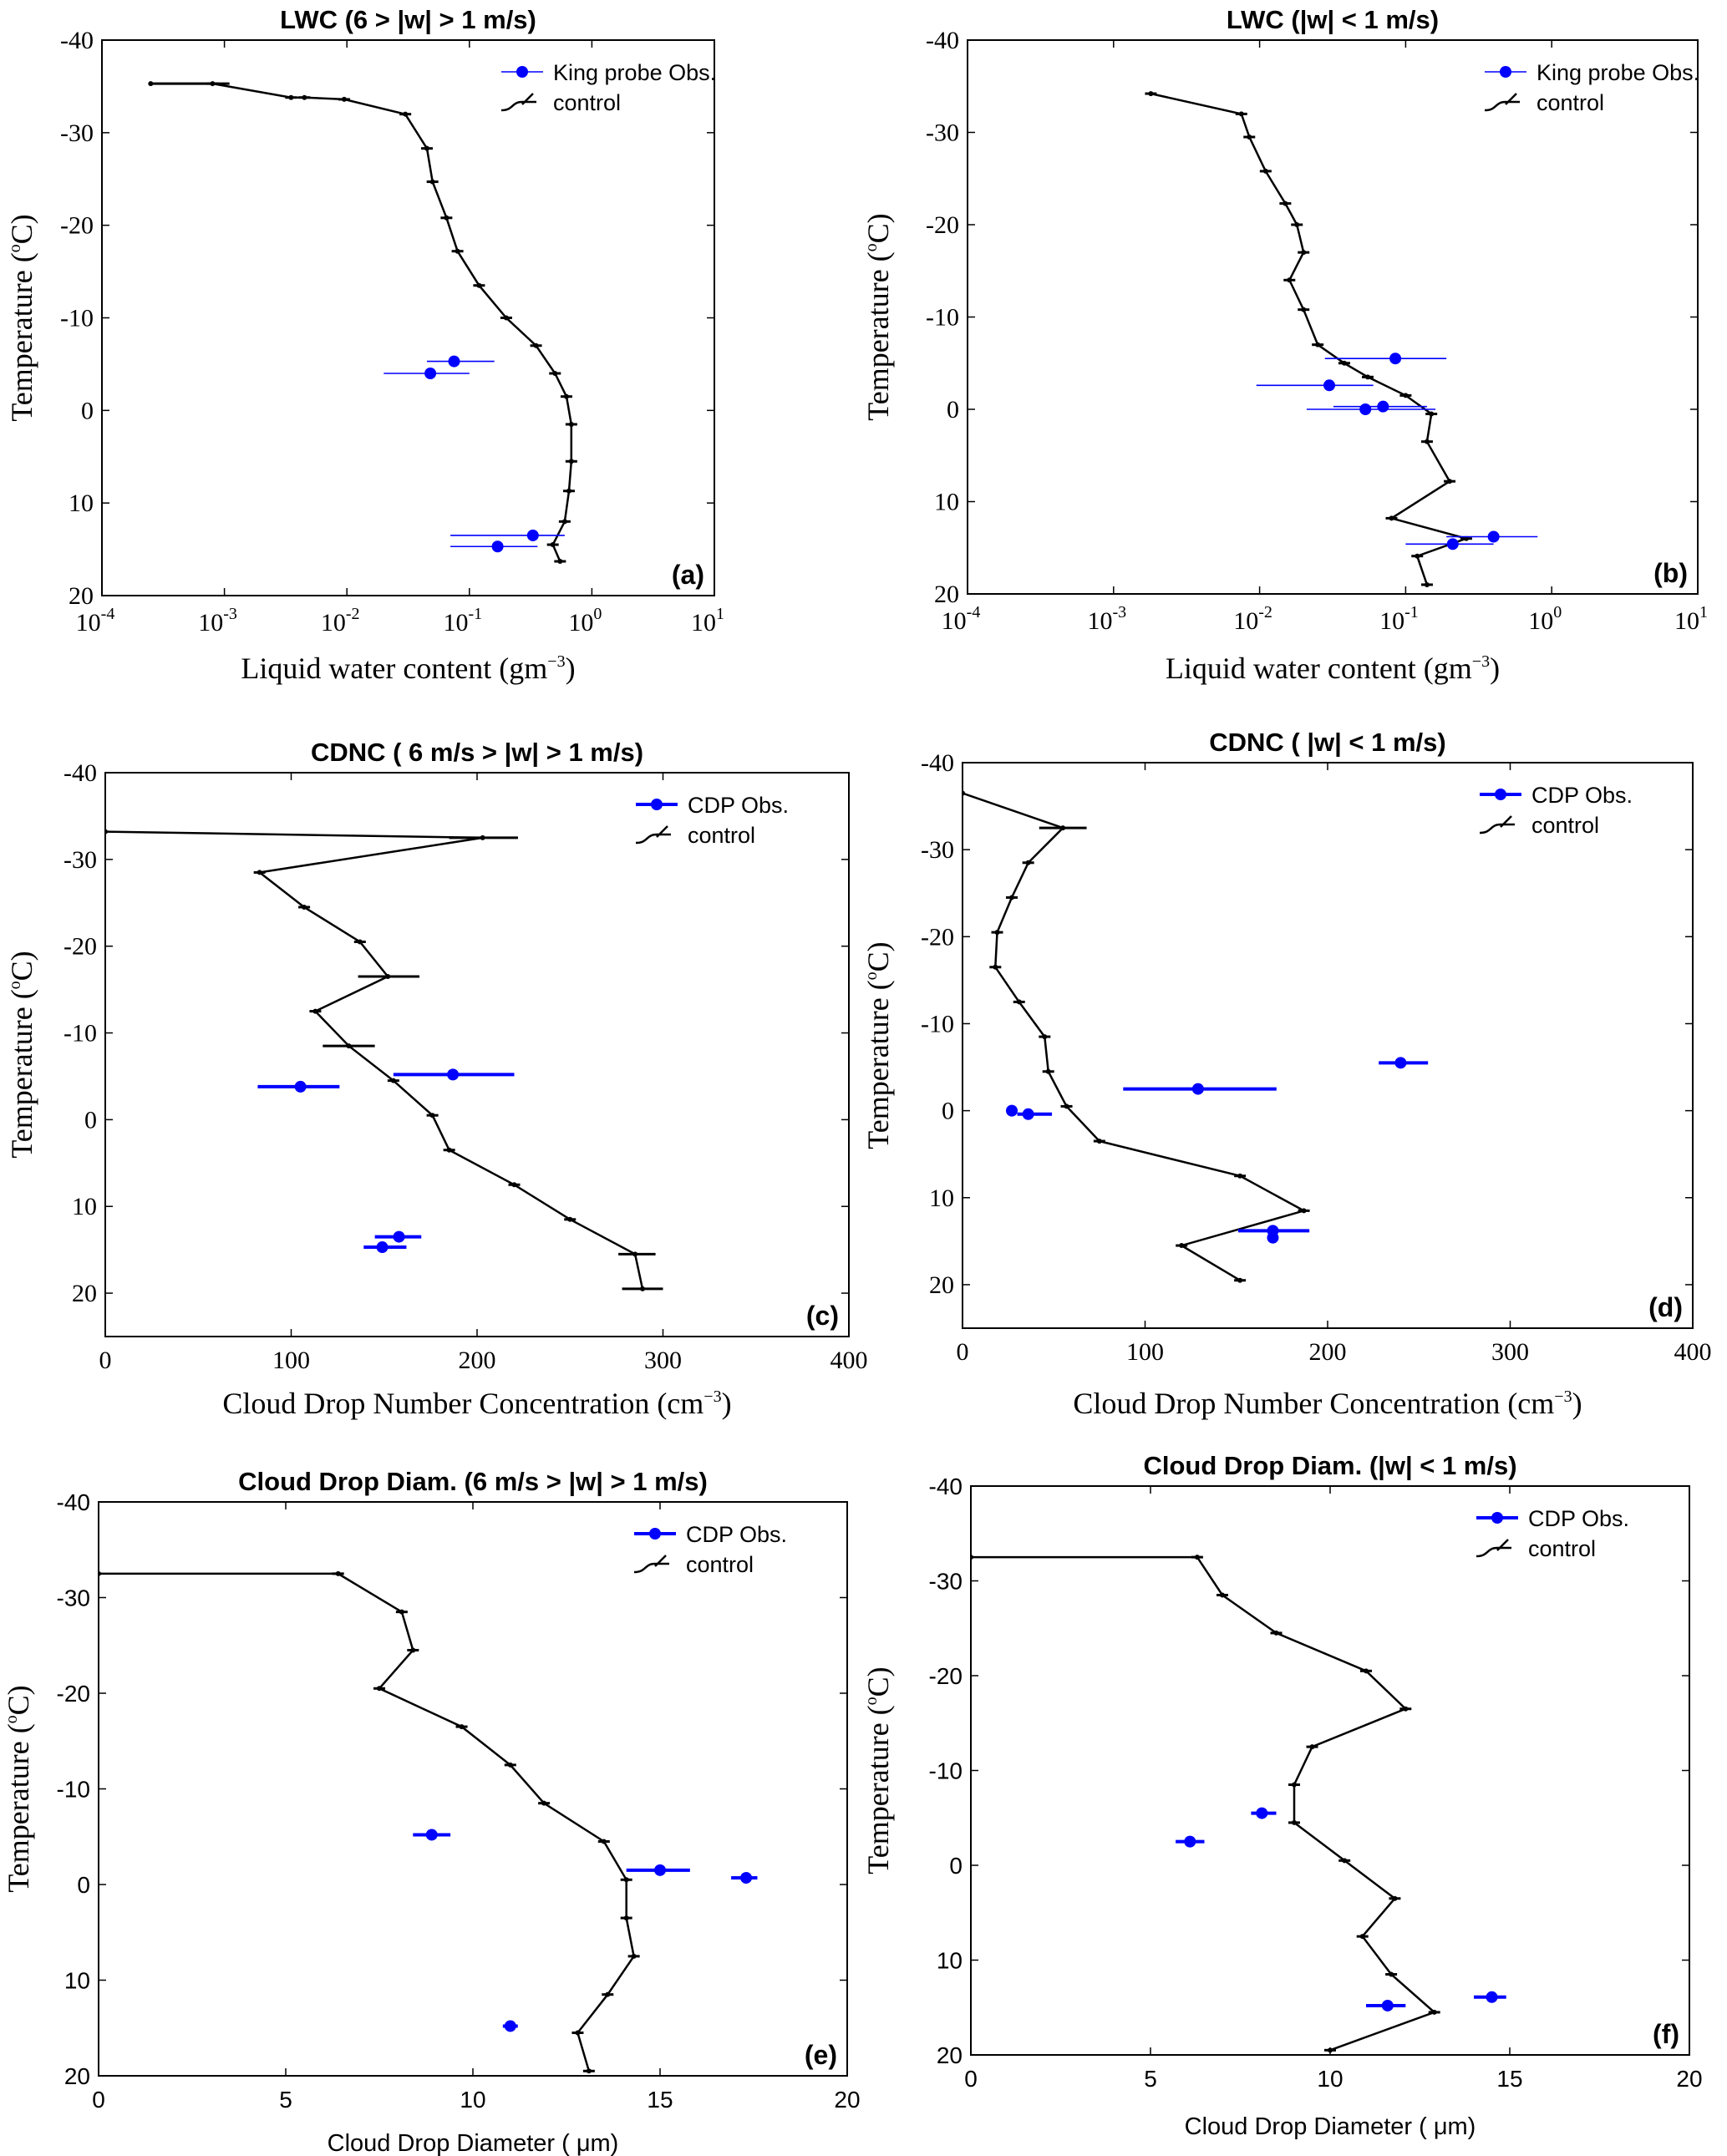 The image size is (1727, 2156). I want to click on x-tick-label: 10⁻¹, so click(462, 621).